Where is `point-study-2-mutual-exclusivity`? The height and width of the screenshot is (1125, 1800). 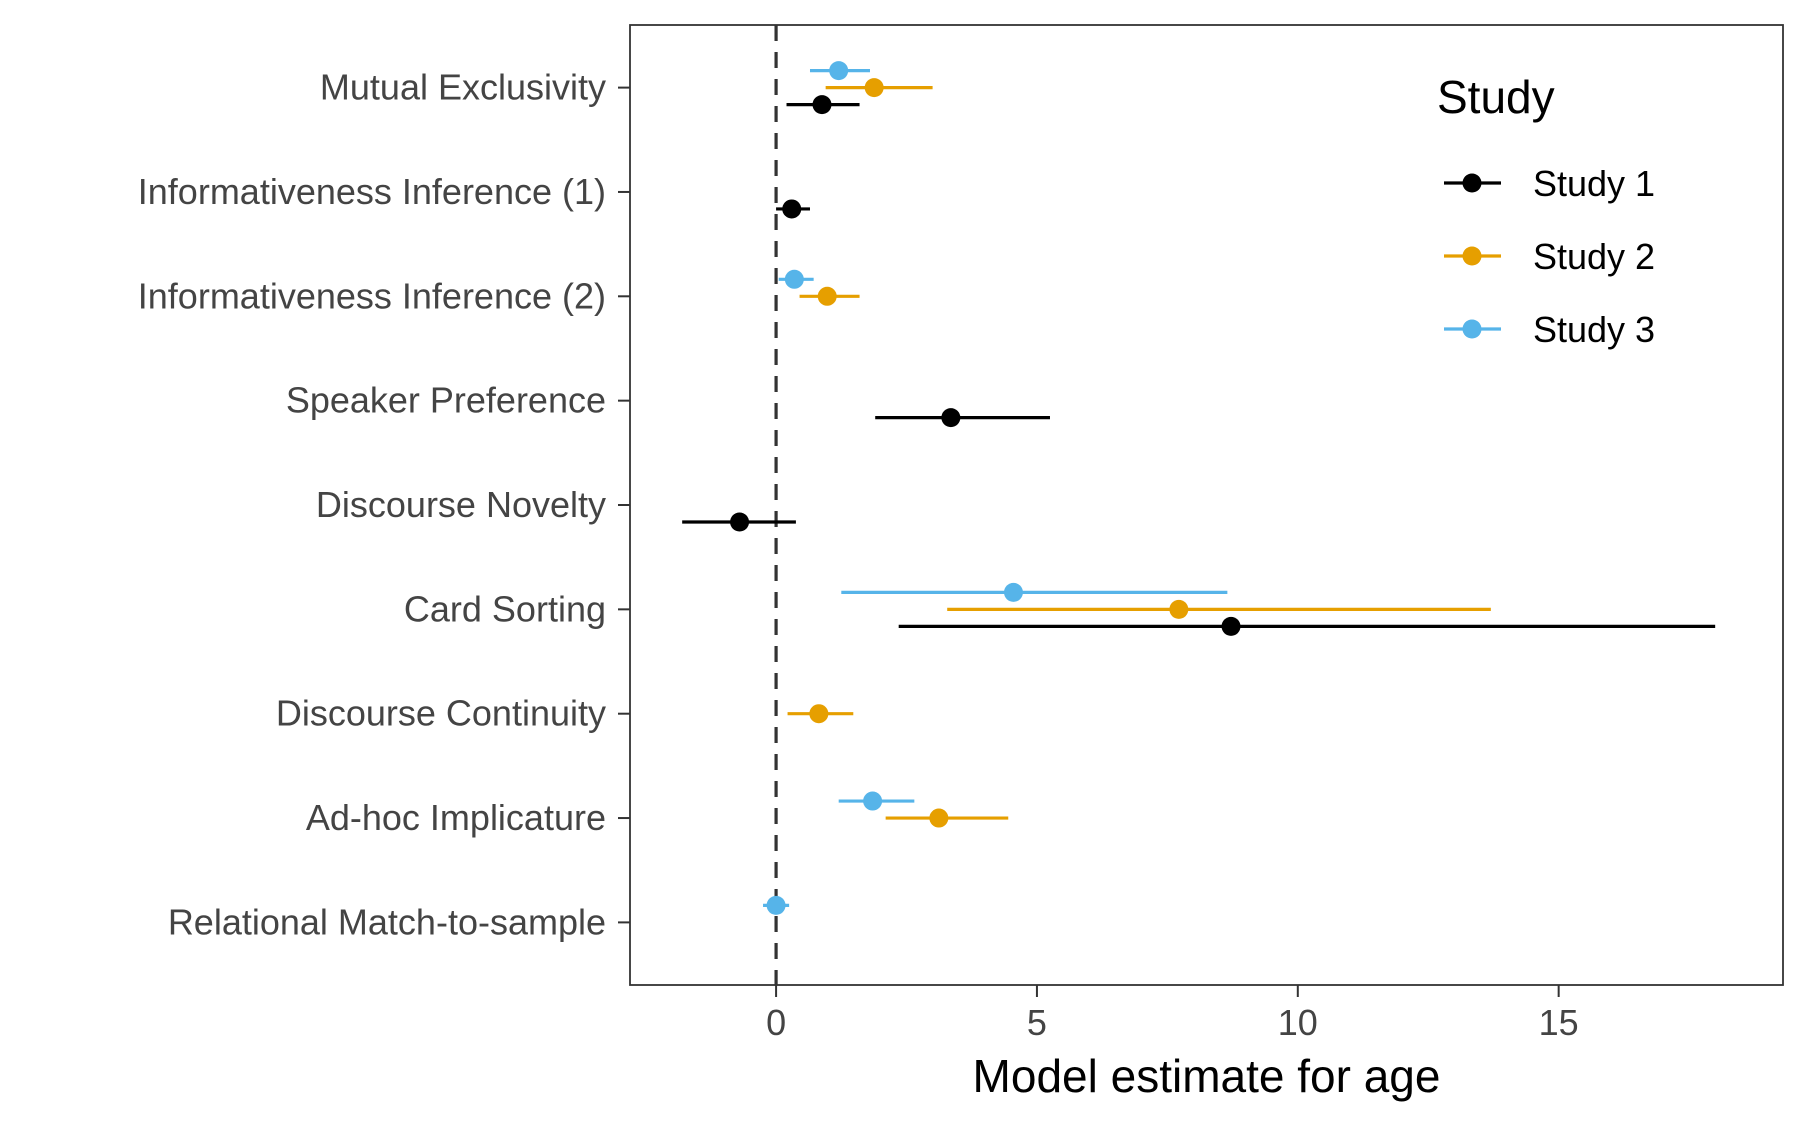 point-study-2-mutual-exclusivity is located at coordinates (874, 88).